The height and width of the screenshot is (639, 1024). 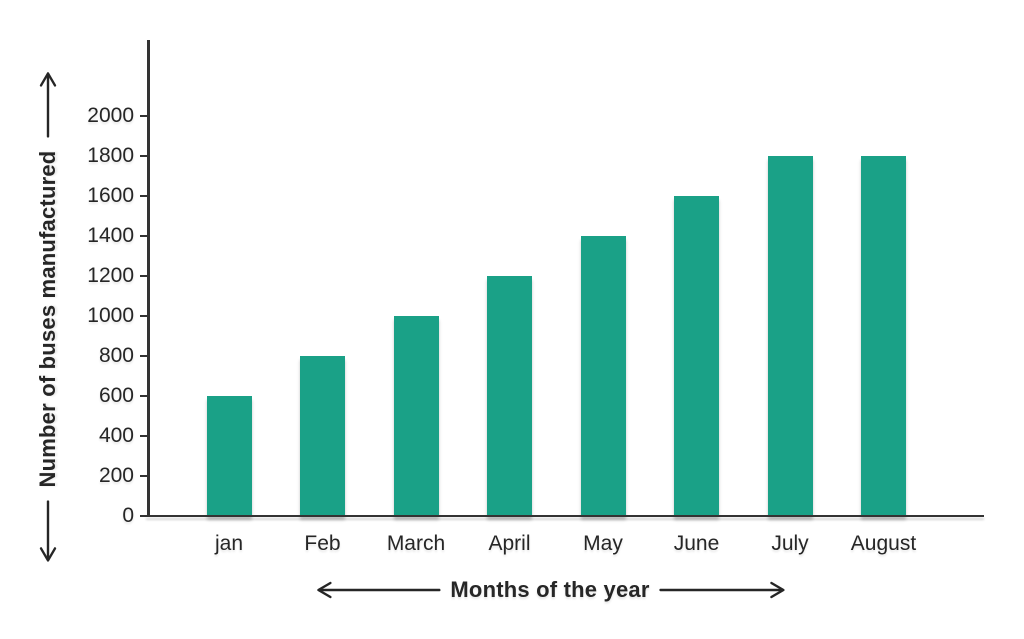 What do you see at coordinates (416, 543) in the screenshot?
I see `x-tick-label: March` at bounding box center [416, 543].